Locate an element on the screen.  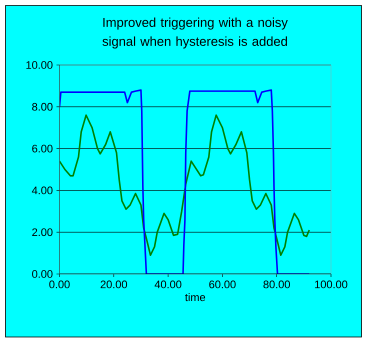
y-tick-label: 8.00 is located at coordinates (42, 106).